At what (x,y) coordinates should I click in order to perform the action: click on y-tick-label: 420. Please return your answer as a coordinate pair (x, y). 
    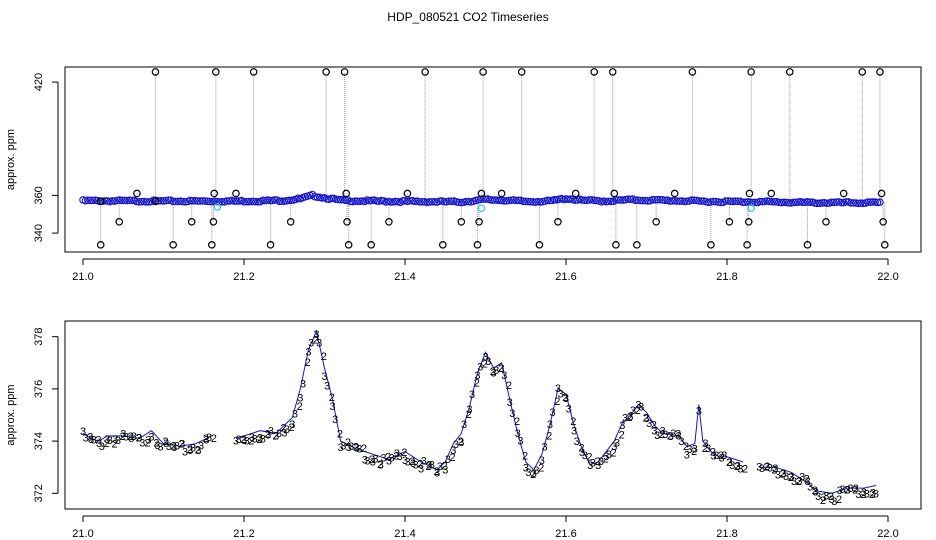
    Looking at the image, I should click on (39, 82).